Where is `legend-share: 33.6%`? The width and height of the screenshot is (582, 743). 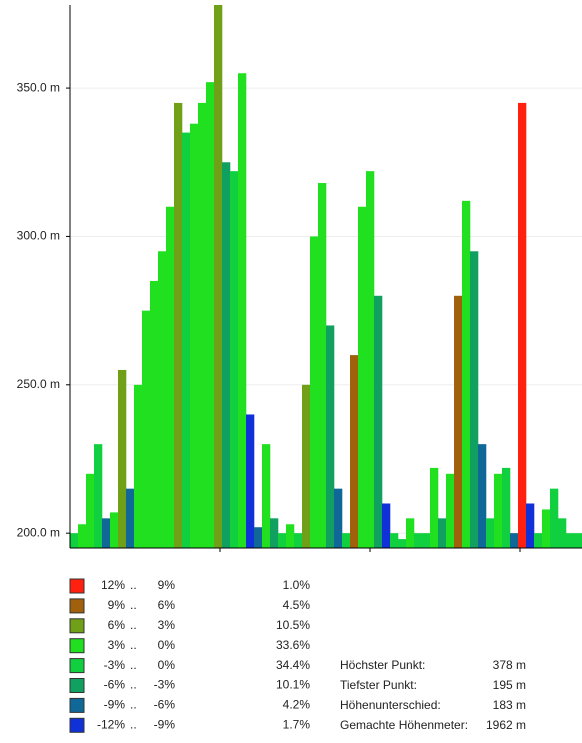 legend-share: 33.6% is located at coordinates (293, 645).